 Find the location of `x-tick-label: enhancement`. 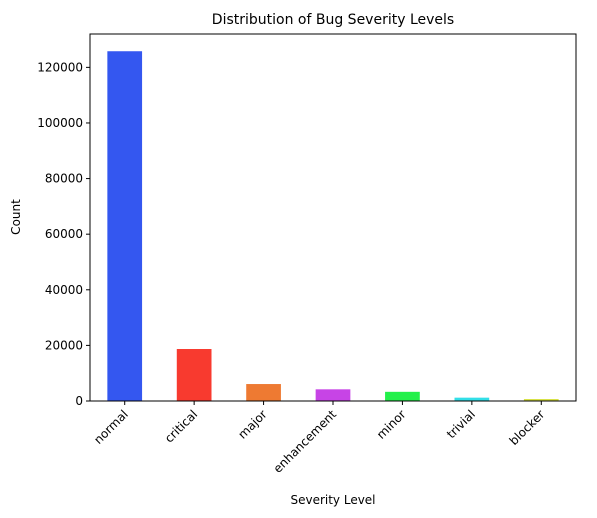

x-tick-label: enhancement is located at coordinates (305, 441).